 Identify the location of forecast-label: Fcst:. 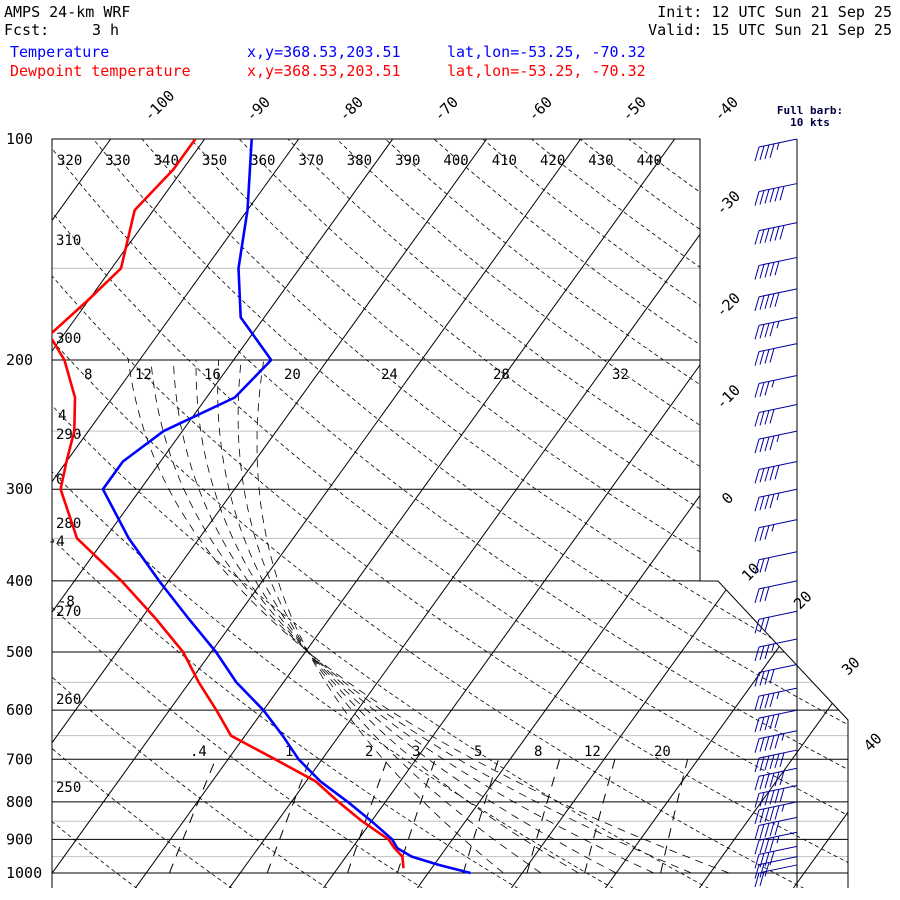
(27, 30).